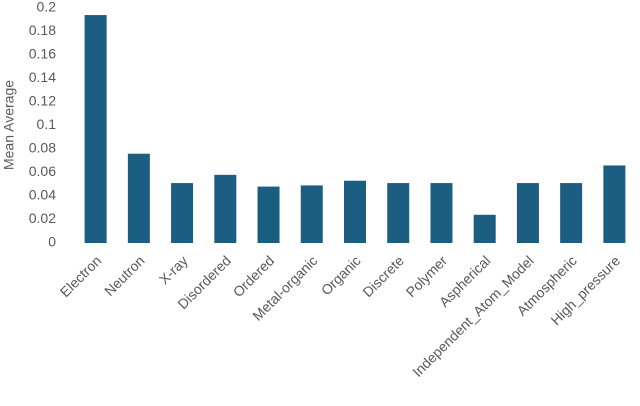  What do you see at coordinates (42, 148) in the screenshot?
I see `y-tick-label: 0.08` at bounding box center [42, 148].